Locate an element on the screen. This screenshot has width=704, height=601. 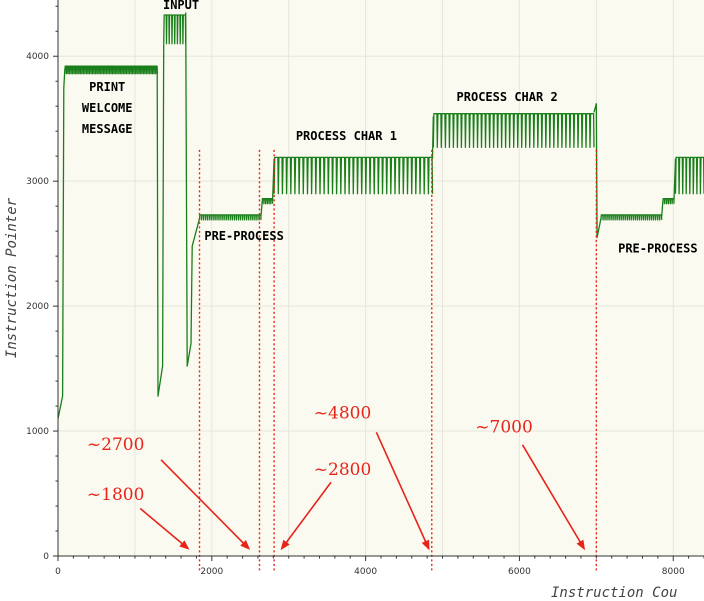
phase-label-line: PROCESS CHAR 1 is located at coordinates (346, 136).